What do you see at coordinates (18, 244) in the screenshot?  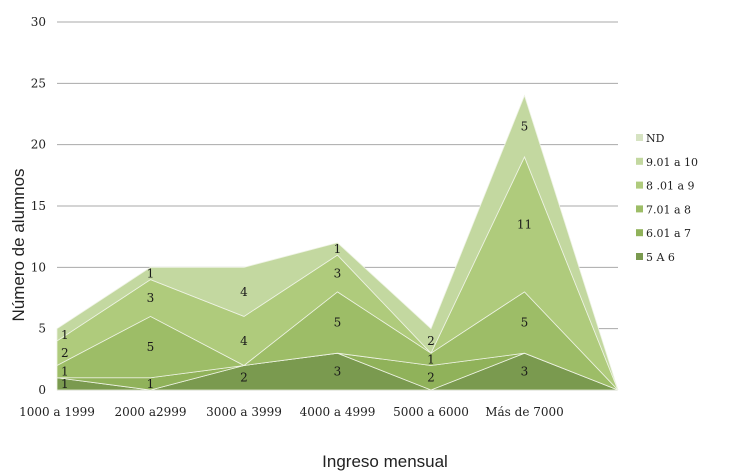 I see `y-axis-title: Número de alumnos` at bounding box center [18, 244].